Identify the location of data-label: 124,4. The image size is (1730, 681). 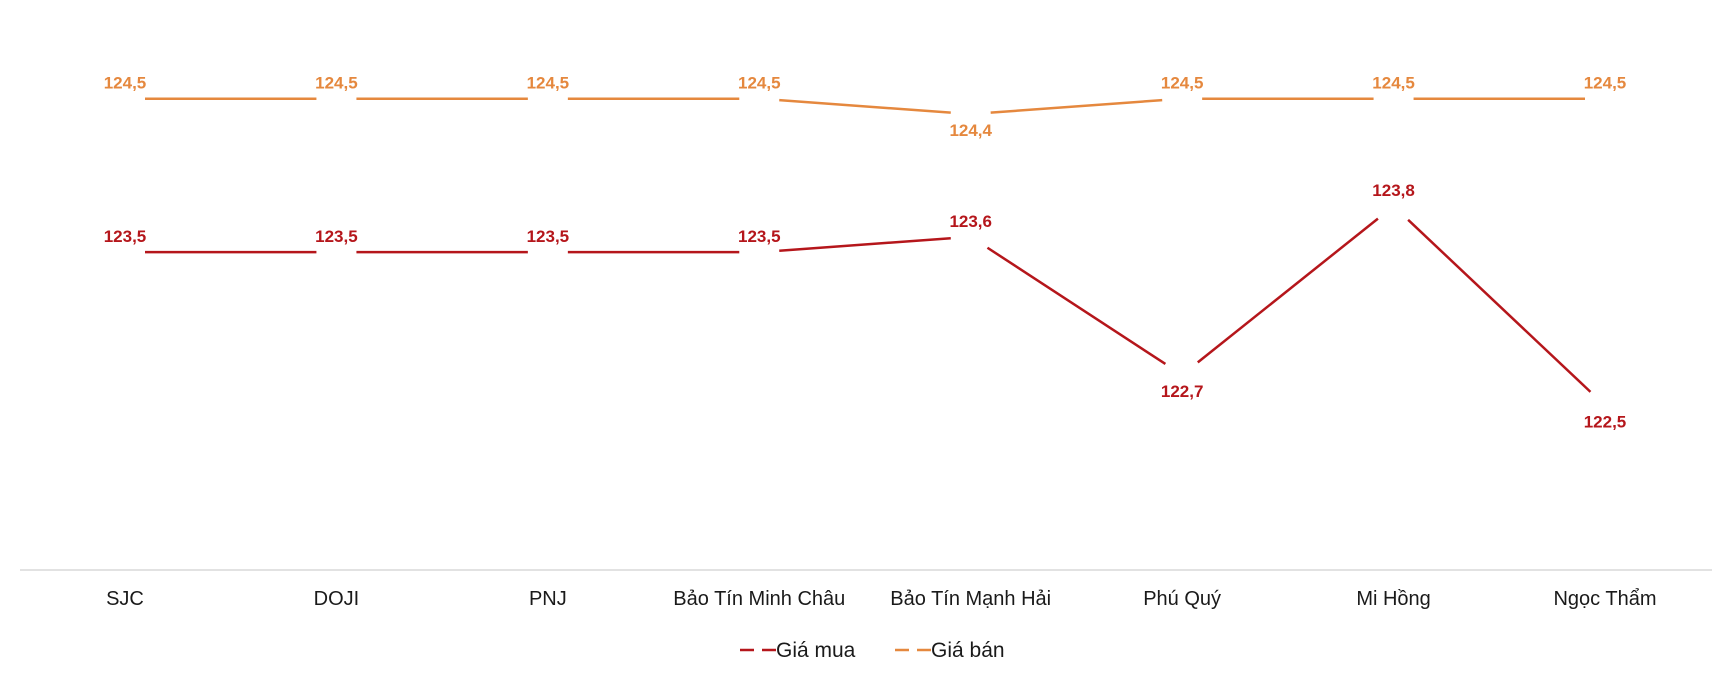
(970, 130).